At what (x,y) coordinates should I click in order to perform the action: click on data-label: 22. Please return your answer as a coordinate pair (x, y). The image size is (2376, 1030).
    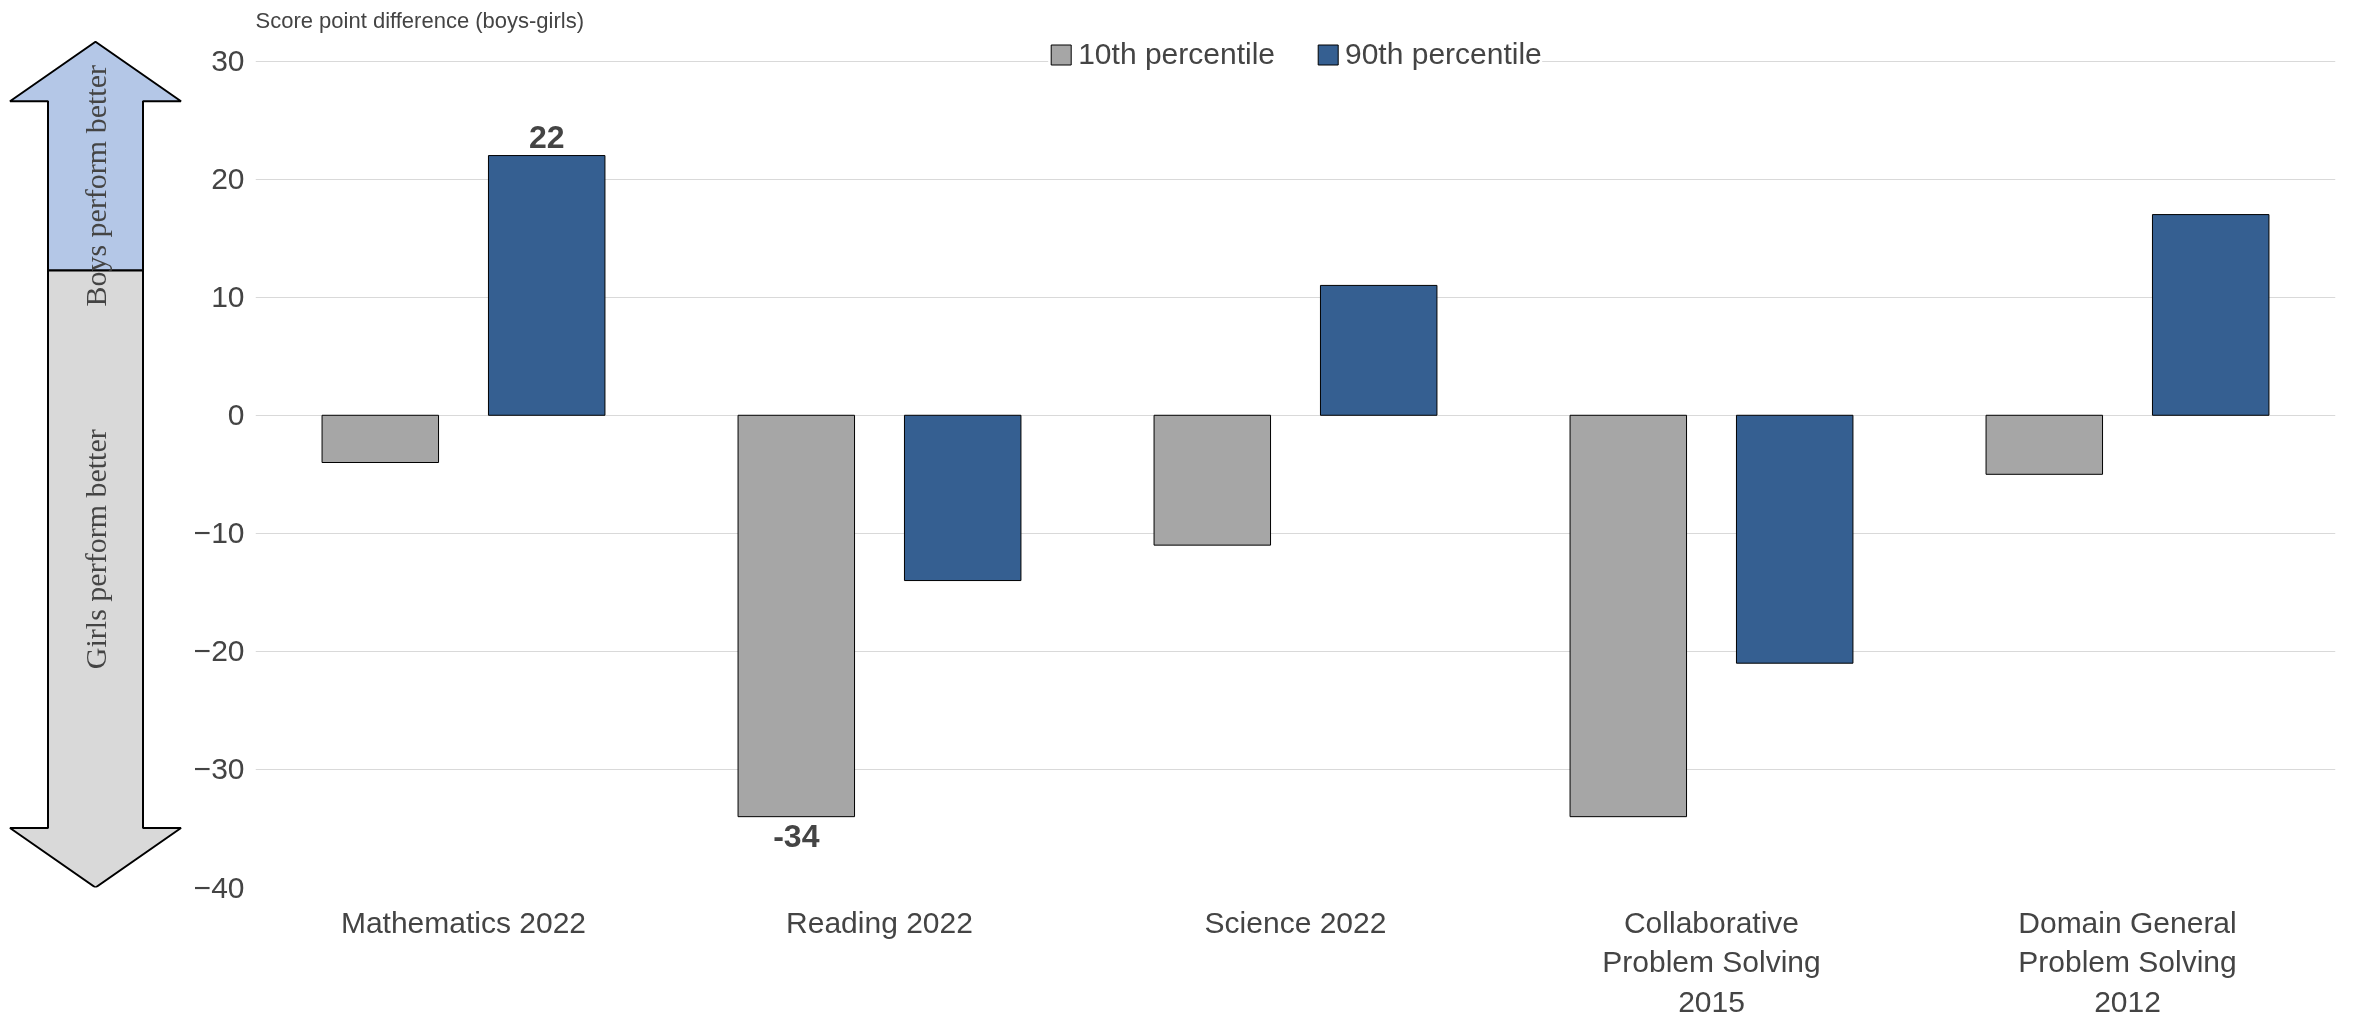
    Looking at the image, I should click on (546, 136).